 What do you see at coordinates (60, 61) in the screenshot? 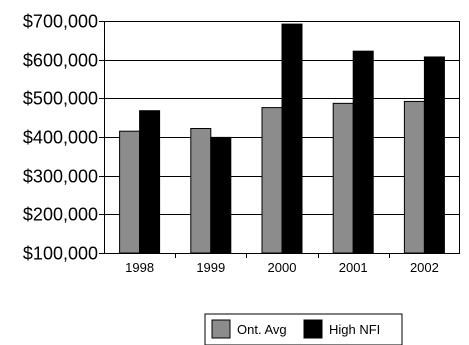
I see `y-tick-label: $600,000` at bounding box center [60, 61].